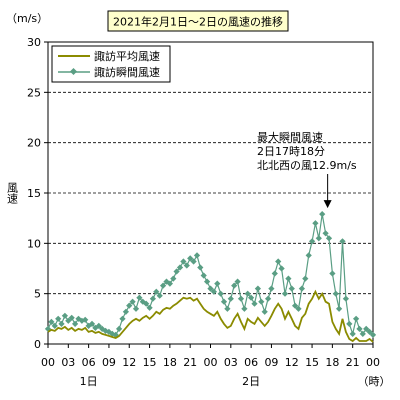 This screenshot has height=400, width=400. I want to click on series-line-average, so click(210, 316).